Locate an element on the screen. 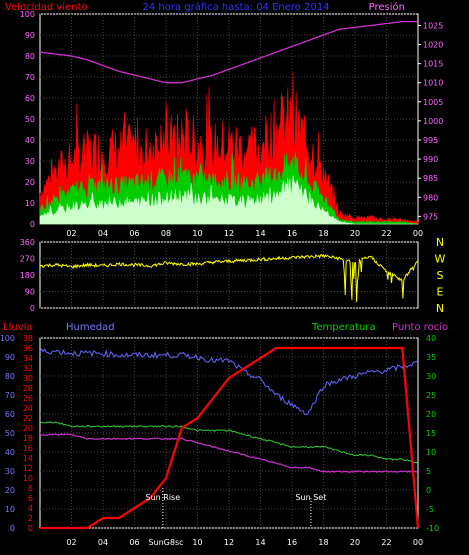 The image size is (469, 555). temperature-tick-label: 10 is located at coordinates (431, 452).